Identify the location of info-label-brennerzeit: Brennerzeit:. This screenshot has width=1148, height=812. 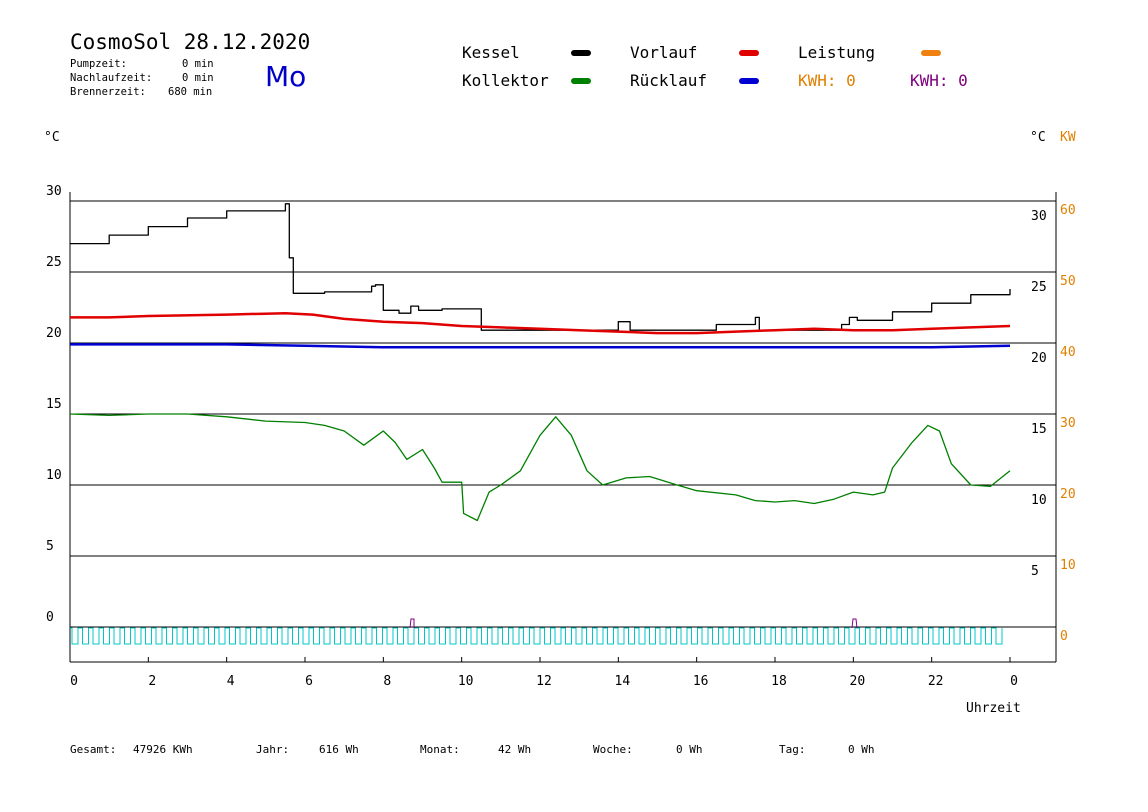
(108, 92).